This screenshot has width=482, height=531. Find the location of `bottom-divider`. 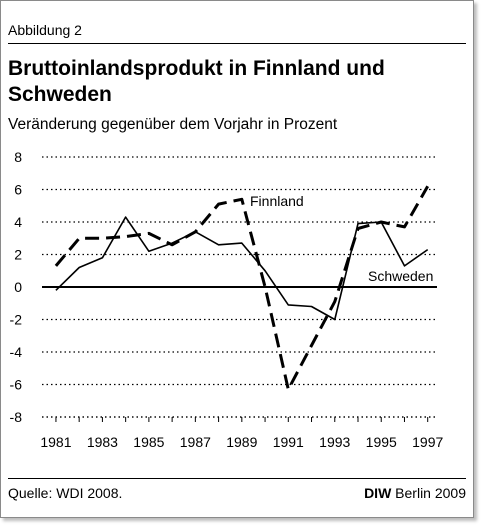

bottom-divider is located at coordinates (237, 478).